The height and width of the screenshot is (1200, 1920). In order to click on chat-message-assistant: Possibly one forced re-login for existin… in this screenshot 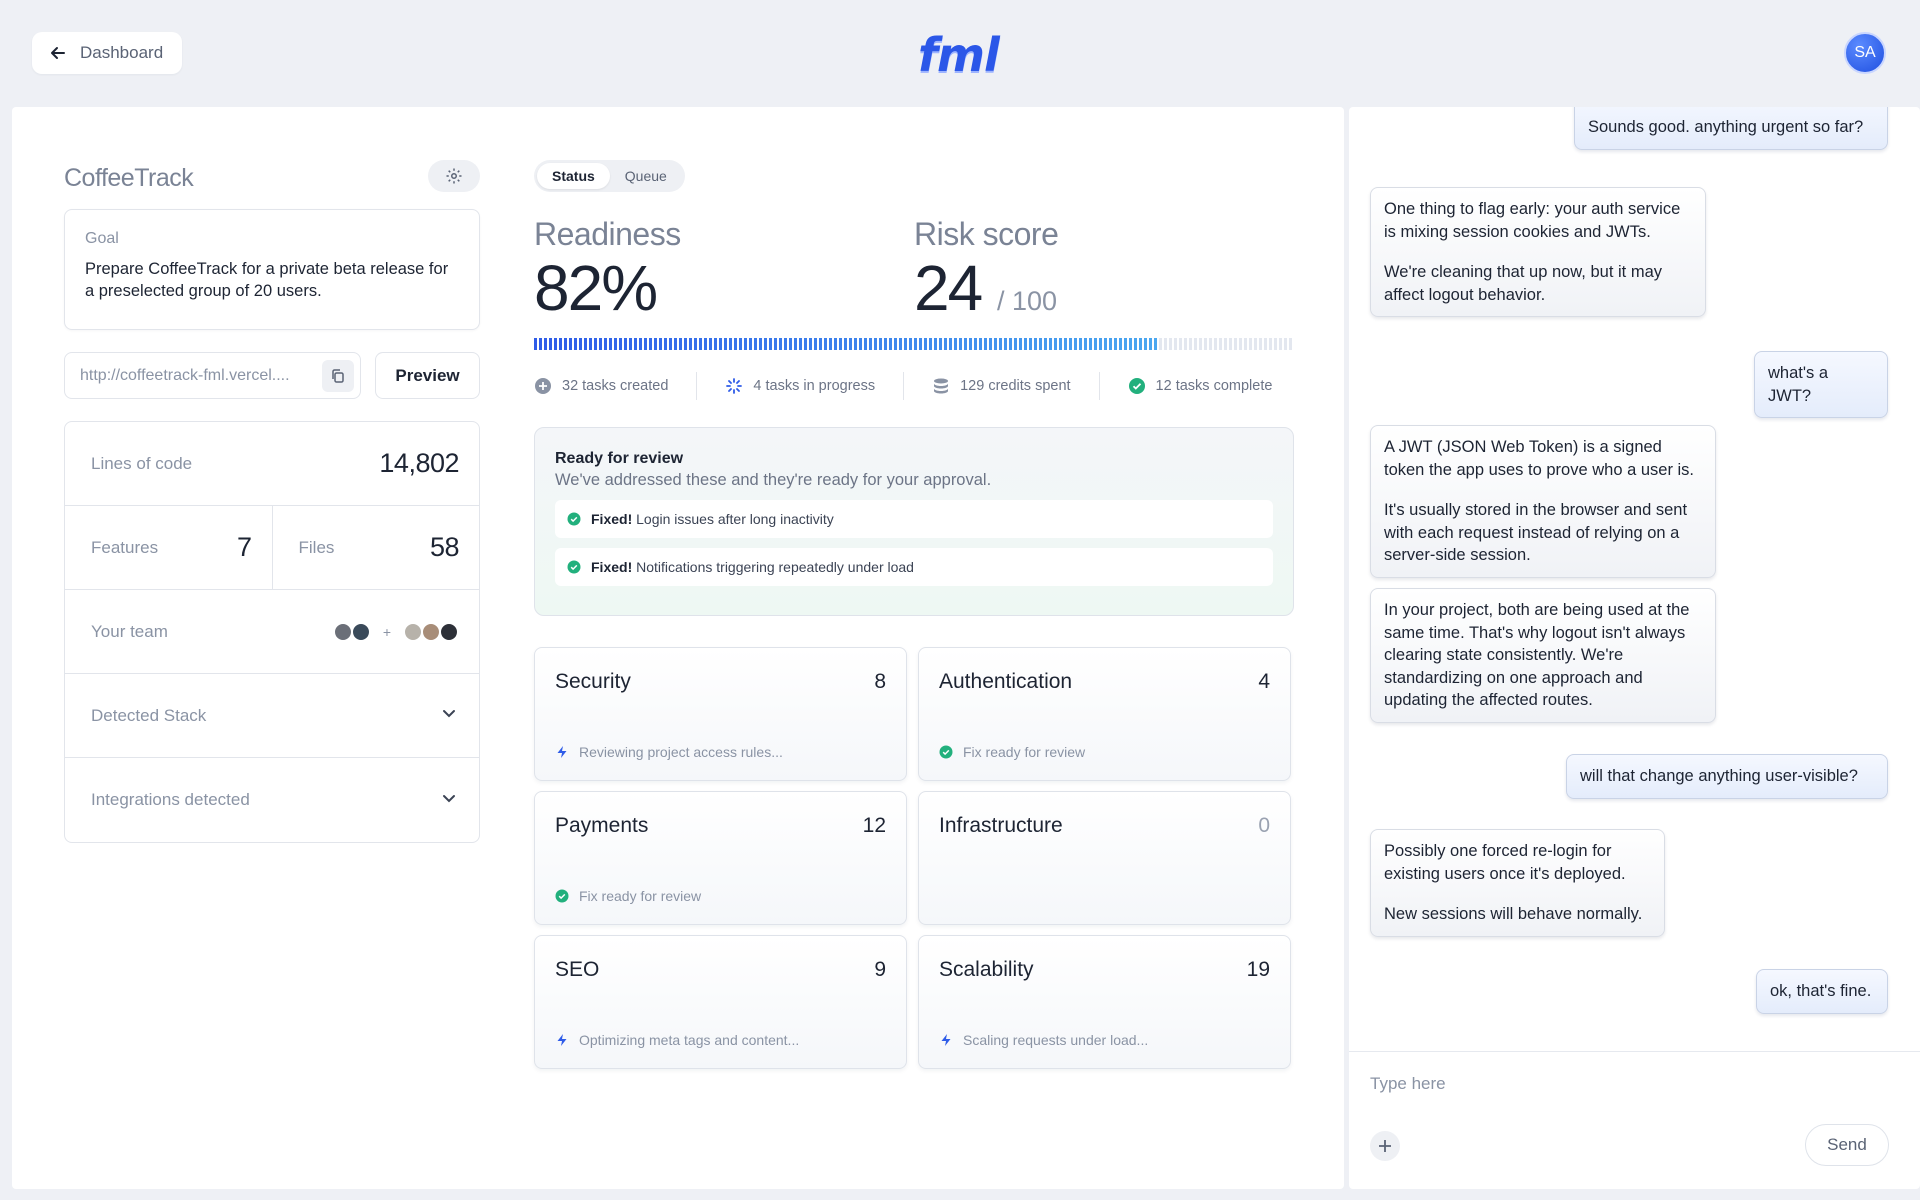, I will do `click(1517, 883)`.